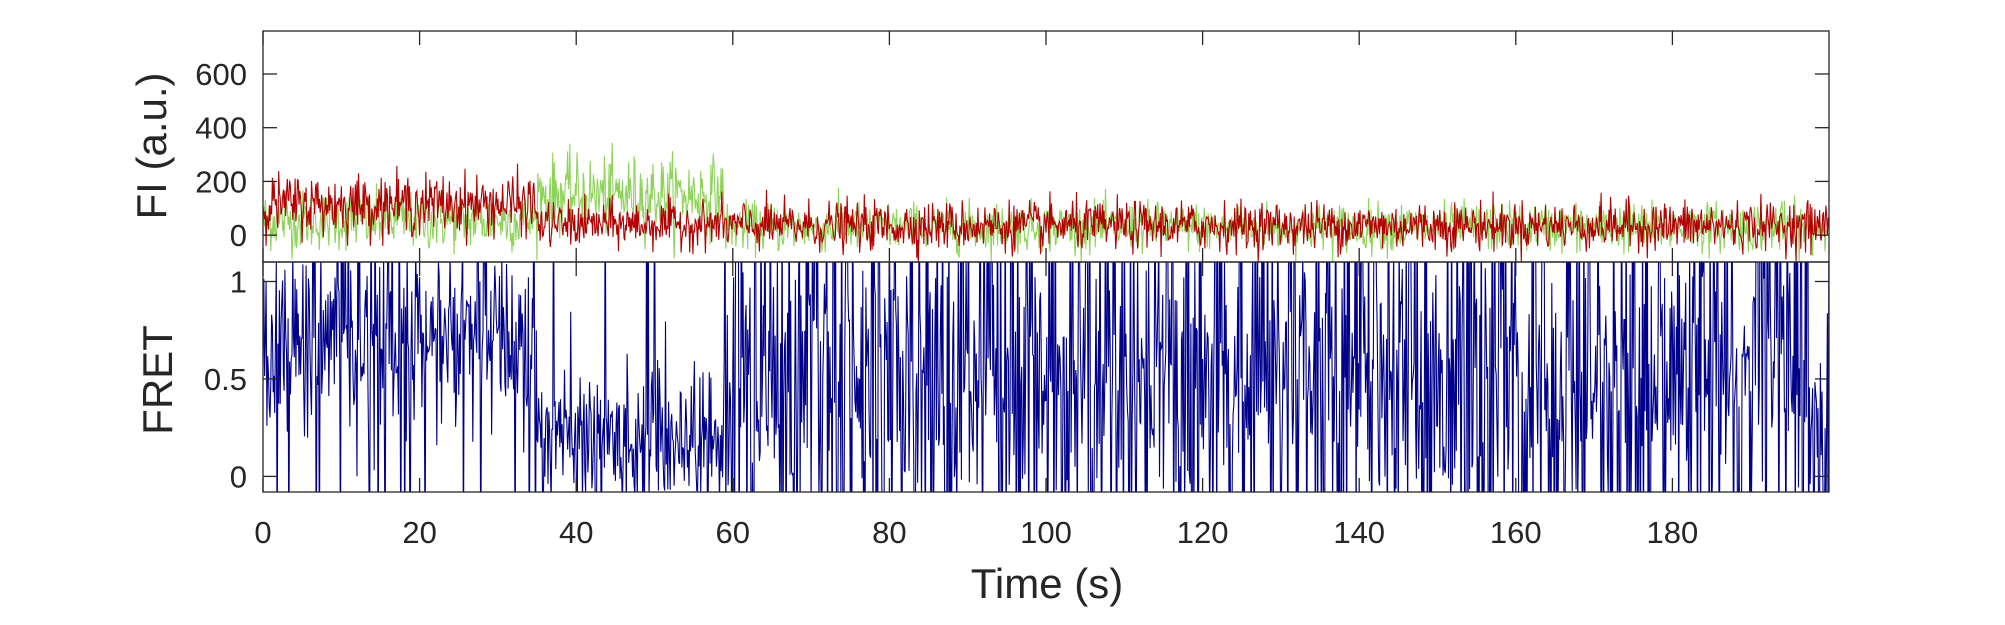  What do you see at coordinates (238, 476) in the screenshot?
I see `fret-y-tick-label: 0` at bounding box center [238, 476].